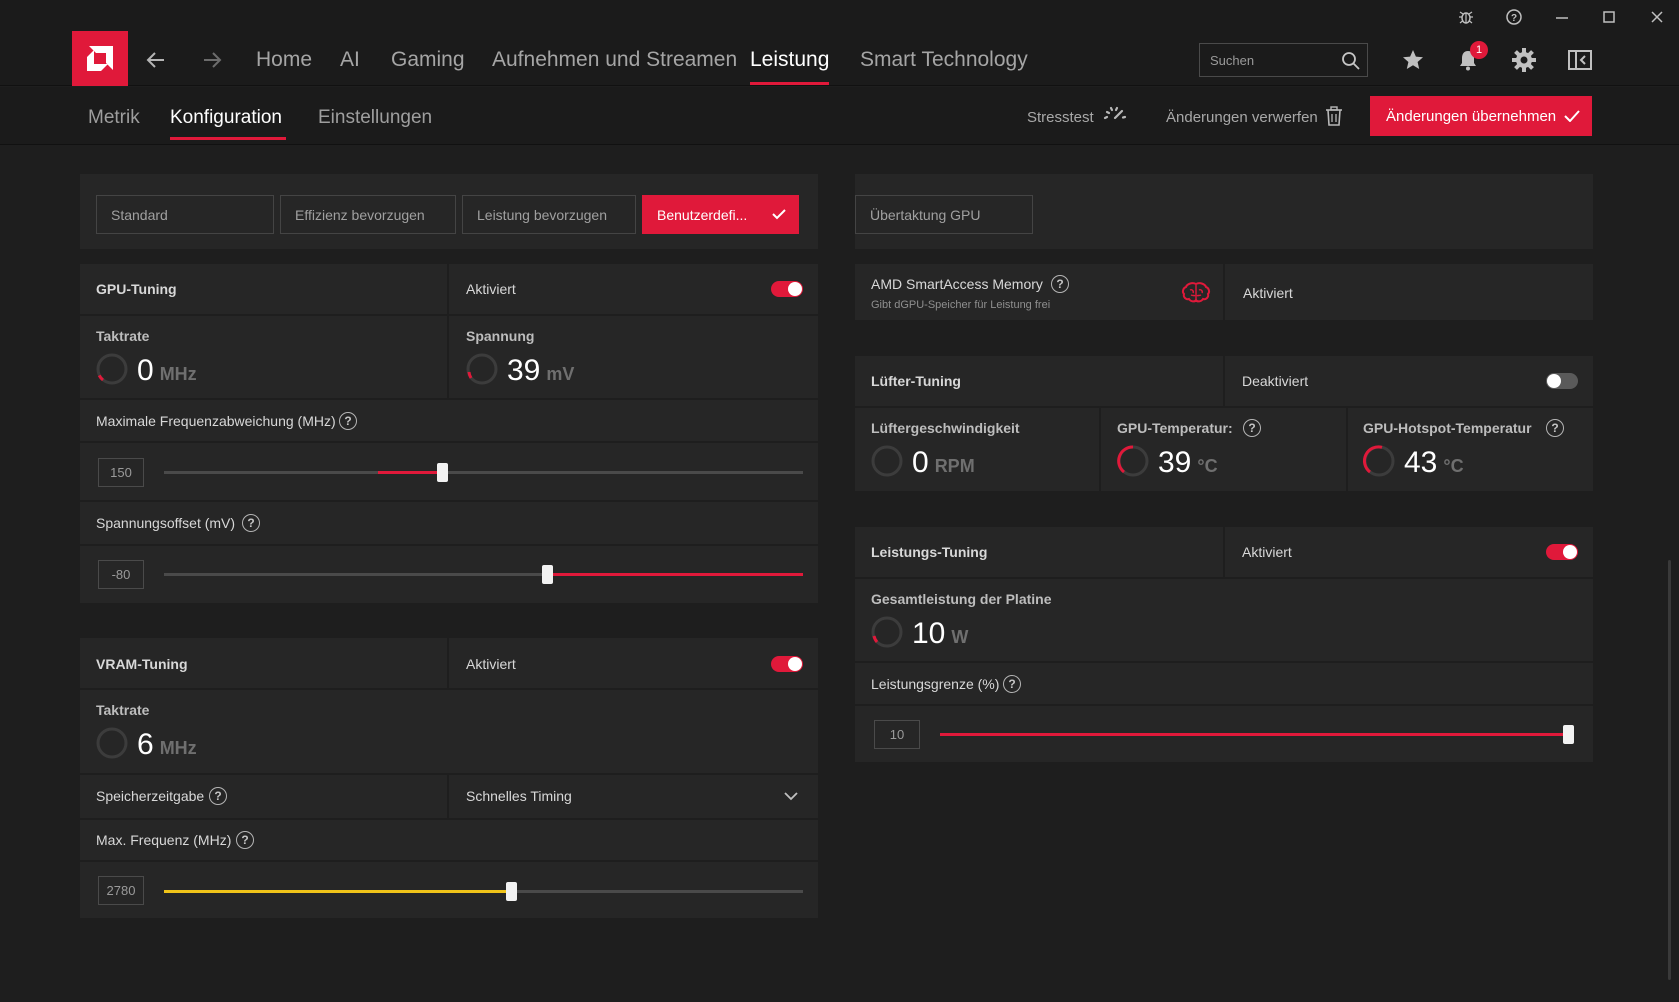 The image size is (1679, 1002). What do you see at coordinates (839, 60) in the screenshot?
I see `top-navigation` at bounding box center [839, 60].